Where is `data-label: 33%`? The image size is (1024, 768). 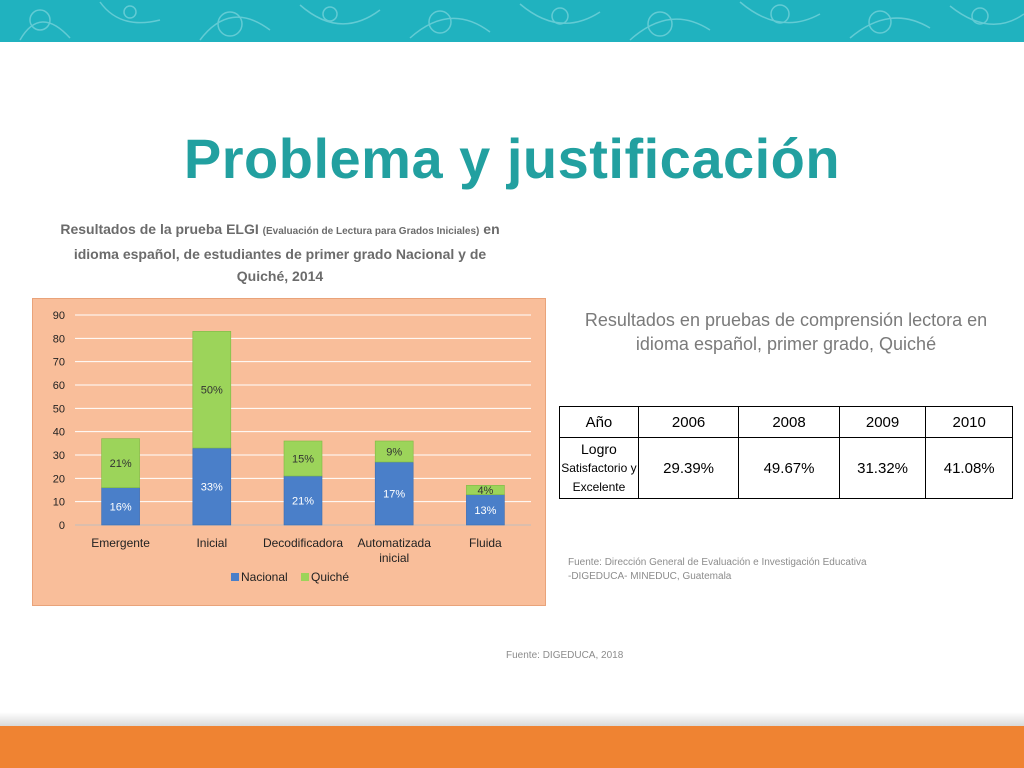
data-label: 33% is located at coordinates (212, 488).